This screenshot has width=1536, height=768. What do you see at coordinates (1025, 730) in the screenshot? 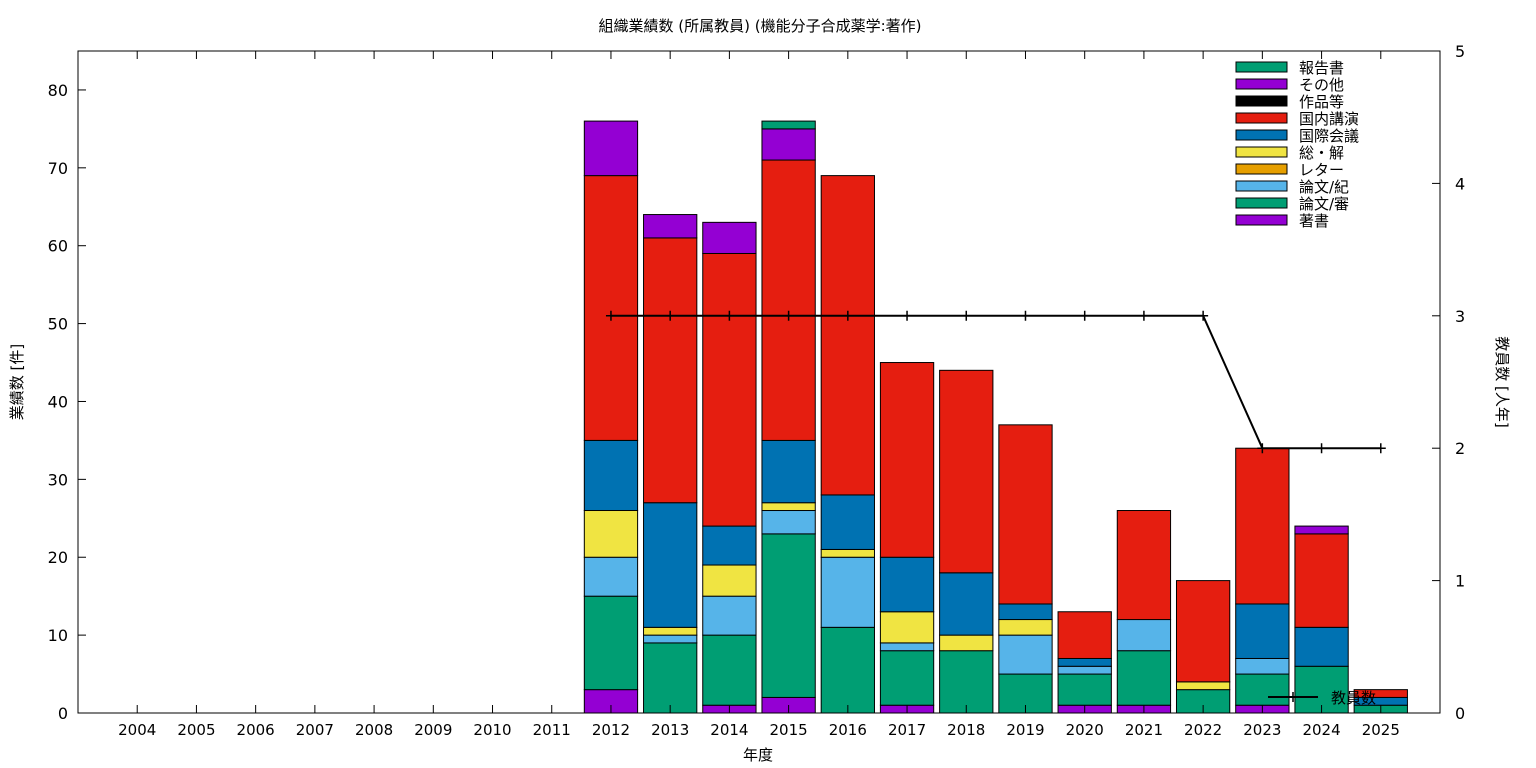
I see `x-tick-label: 2019` at bounding box center [1025, 730].